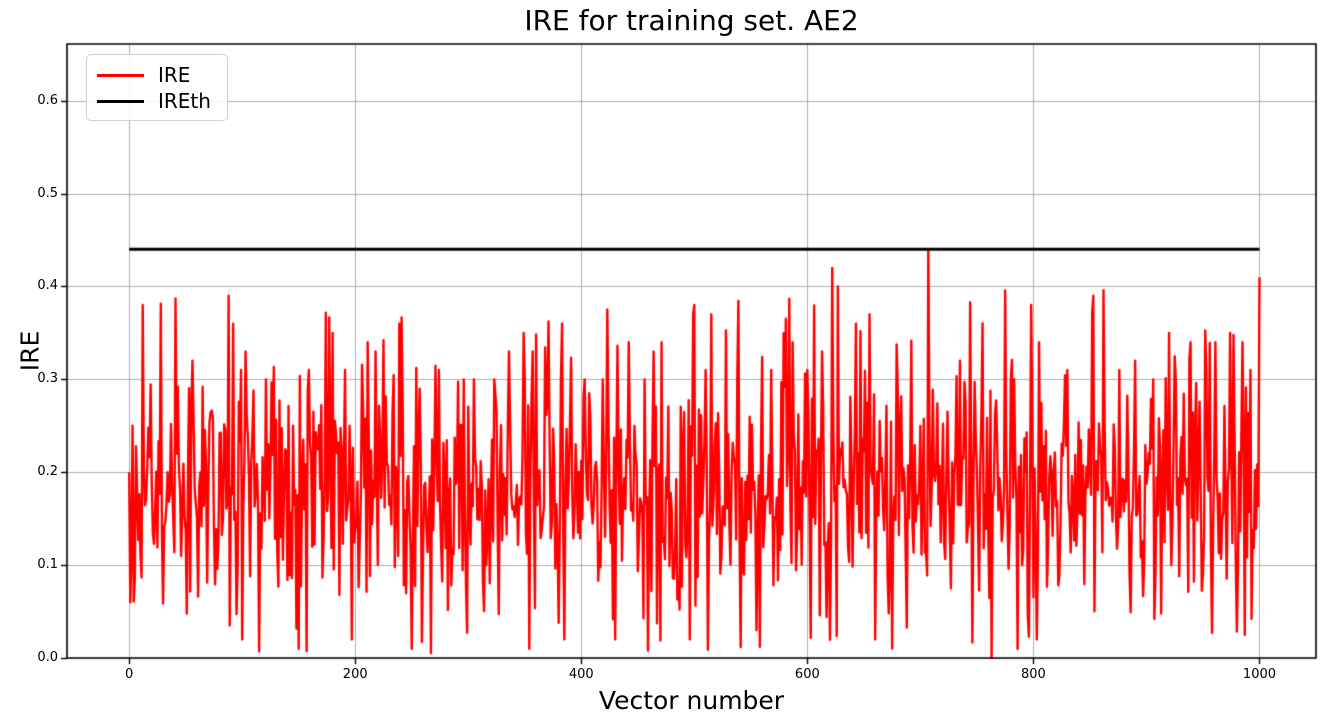 Image resolution: width=1325 pixels, height=727 pixels. What do you see at coordinates (1033, 674) in the screenshot?
I see `x-tick-label: 800` at bounding box center [1033, 674].